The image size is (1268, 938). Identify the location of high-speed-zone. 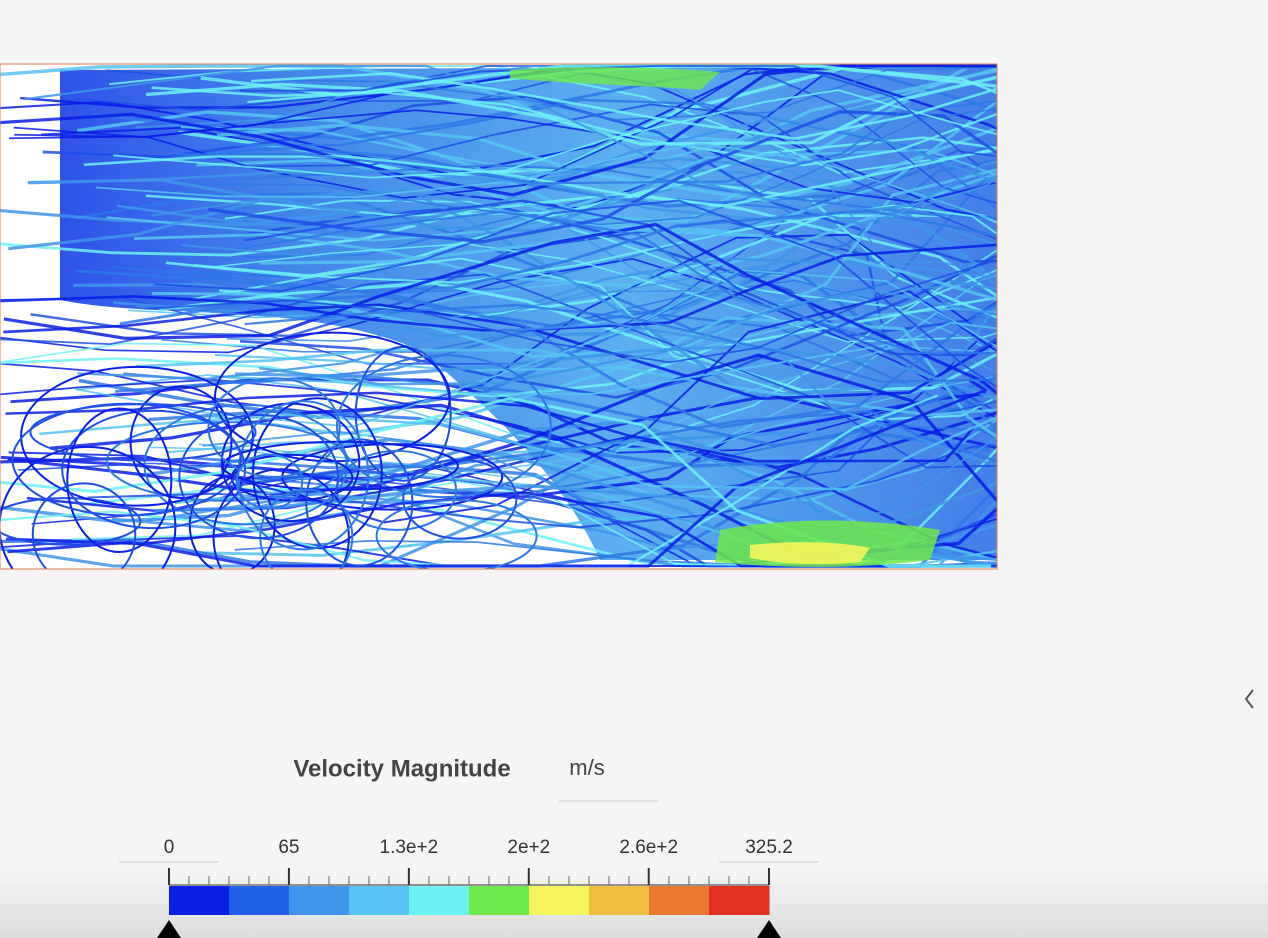
(615, 78).